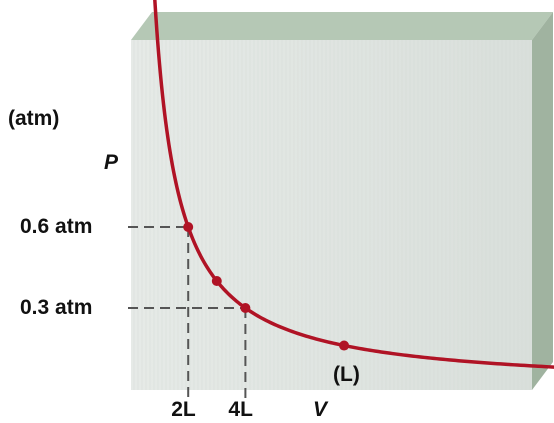  What do you see at coordinates (111, 162) in the screenshot?
I see `y-axis-label: P` at bounding box center [111, 162].